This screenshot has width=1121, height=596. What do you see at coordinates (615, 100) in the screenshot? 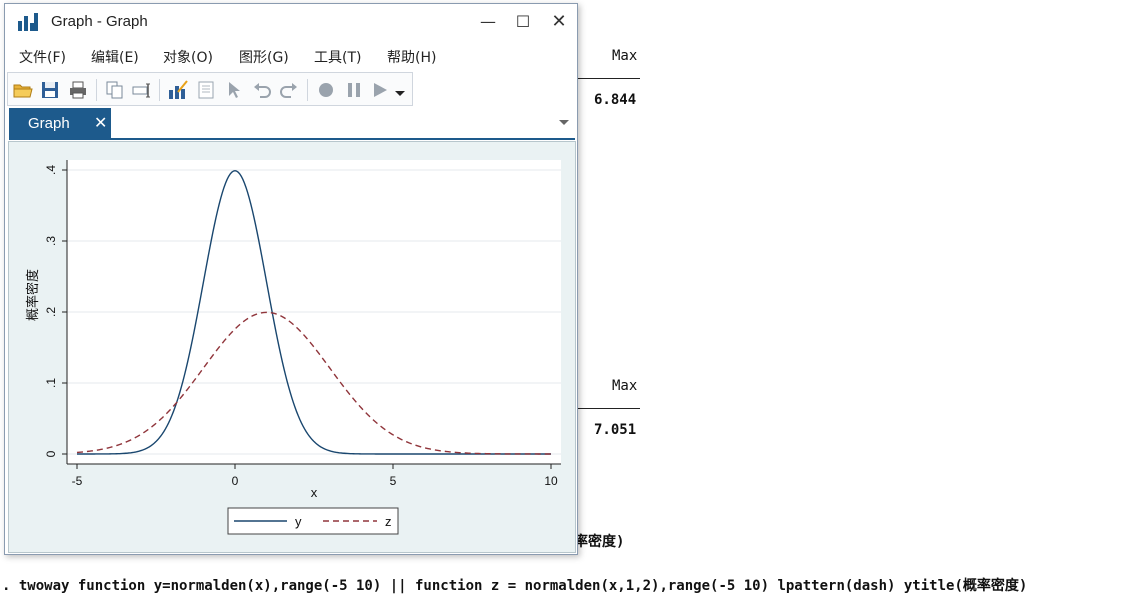
I see `max-value-1: 6.844` at bounding box center [615, 100].